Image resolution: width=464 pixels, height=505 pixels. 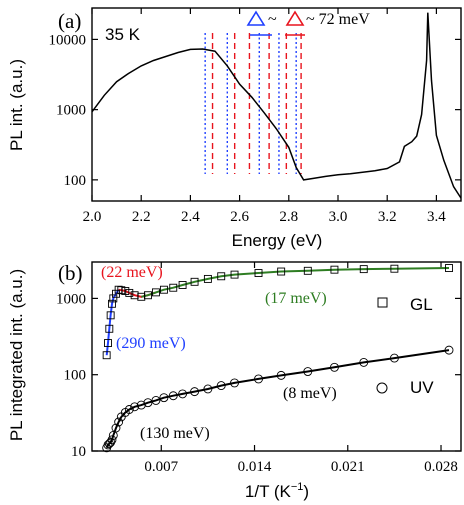 What do you see at coordinates (297, 487) in the screenshot?
I see `panel-b-xlabel-exponent: −1` at bounding box center [297, 487].